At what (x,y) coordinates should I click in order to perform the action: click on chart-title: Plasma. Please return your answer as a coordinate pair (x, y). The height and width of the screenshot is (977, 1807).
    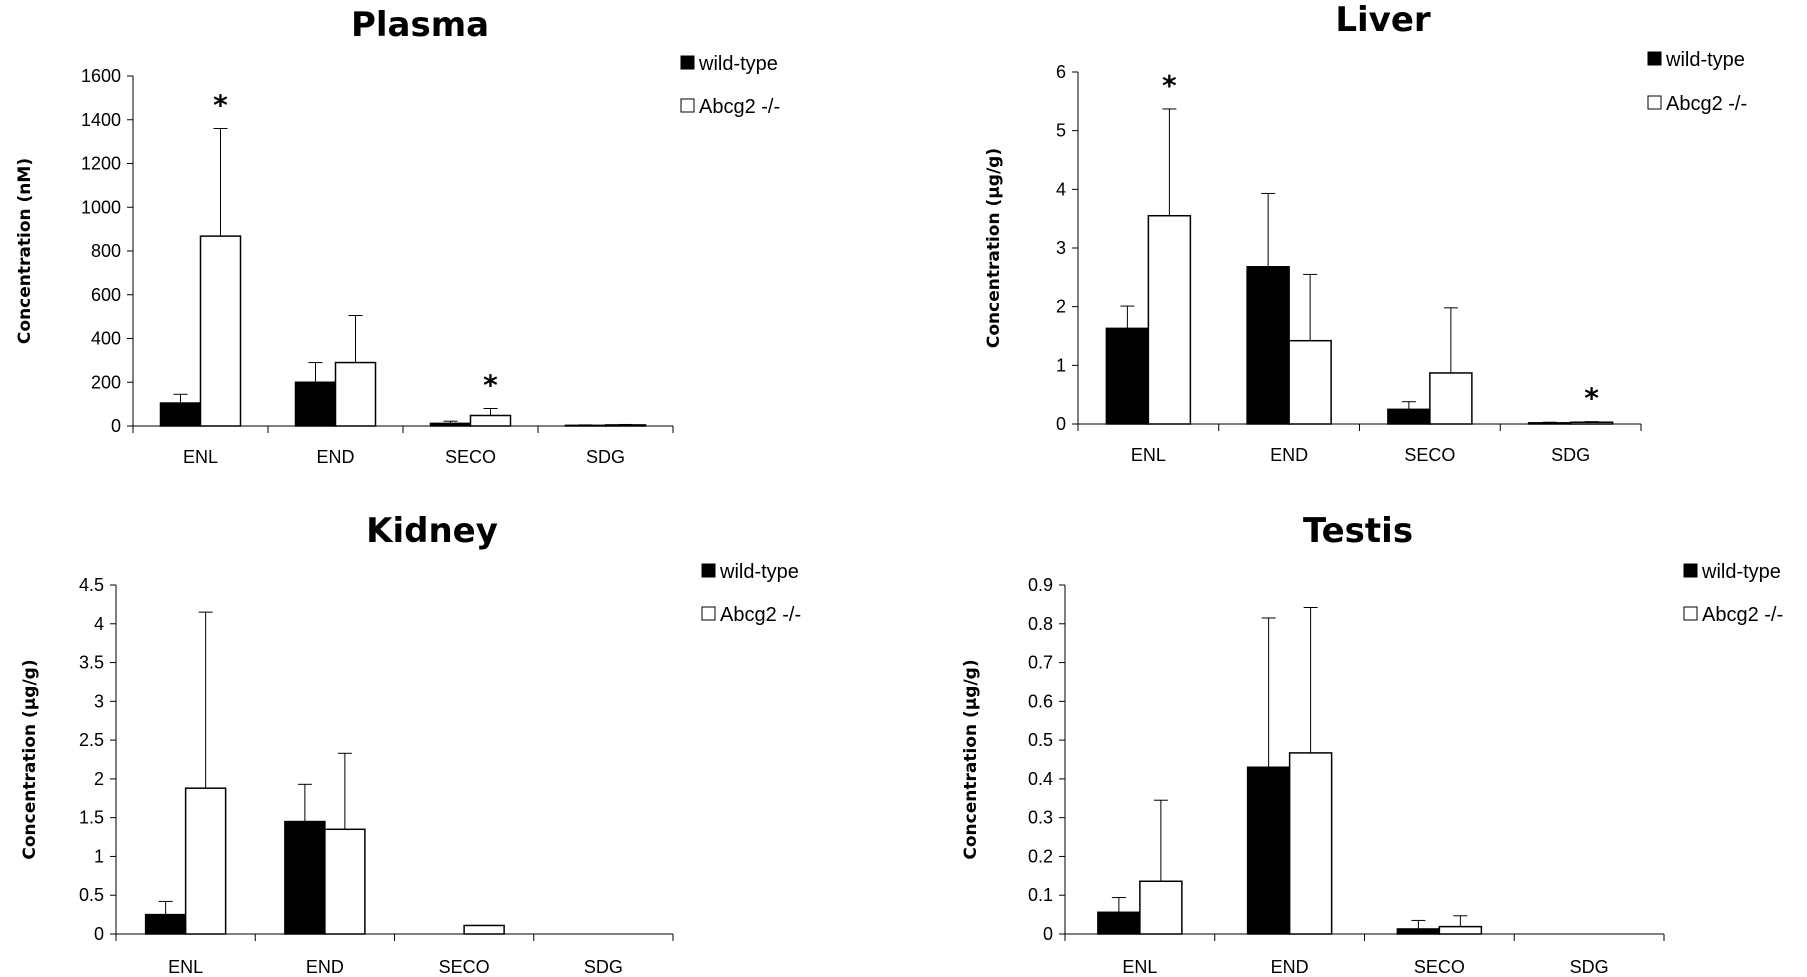
    Looking at the image, I should click on (420, 25).